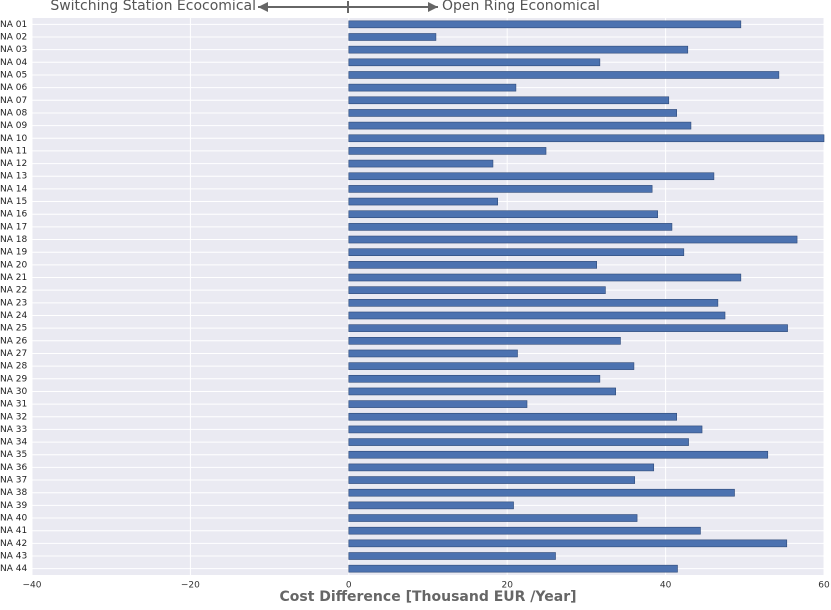  I want to click on y-tick-label: NA 13, so click(13, 177).